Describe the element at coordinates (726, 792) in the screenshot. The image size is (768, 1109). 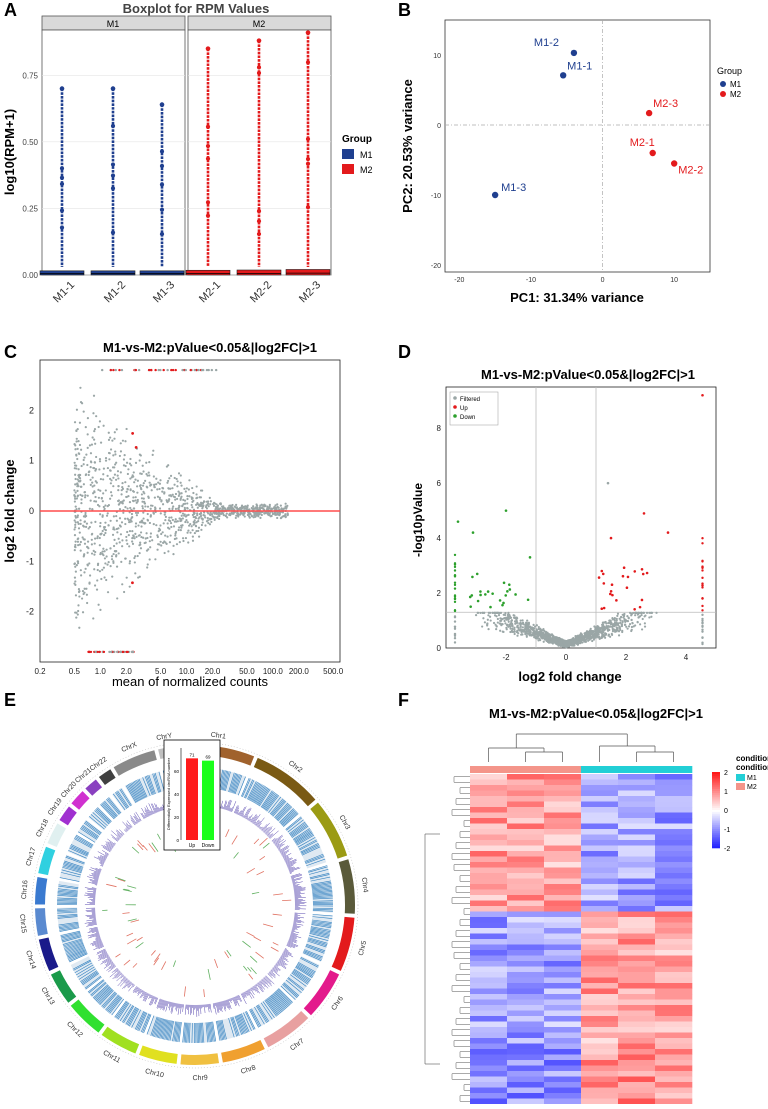
I see `color-scale-tick: 1` at that location.